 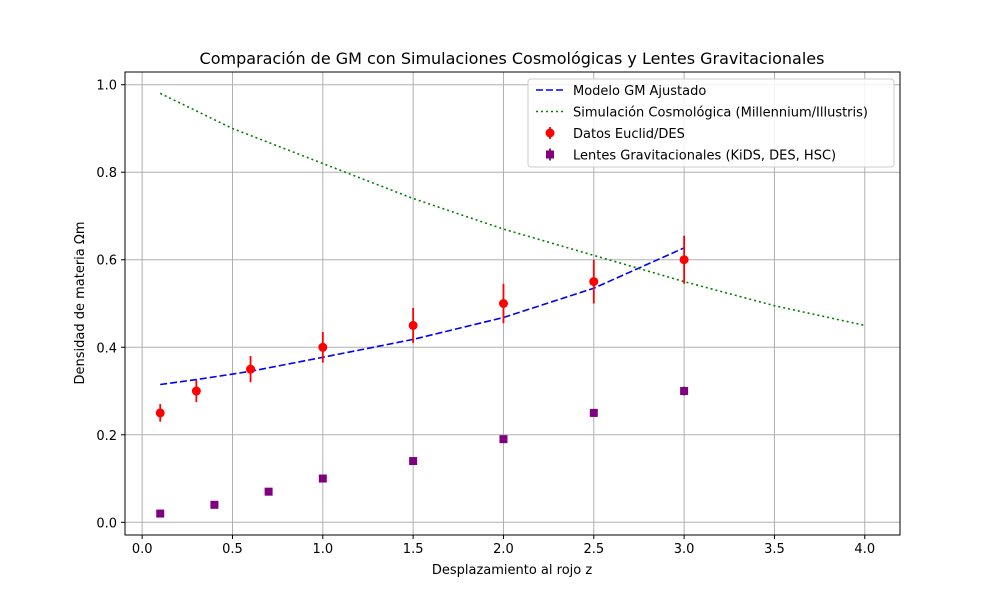 What do you see at coordinates (684, 549) in the screenshot?
I see `x-tick-label: 3.0` at bounding box center [684, 549].